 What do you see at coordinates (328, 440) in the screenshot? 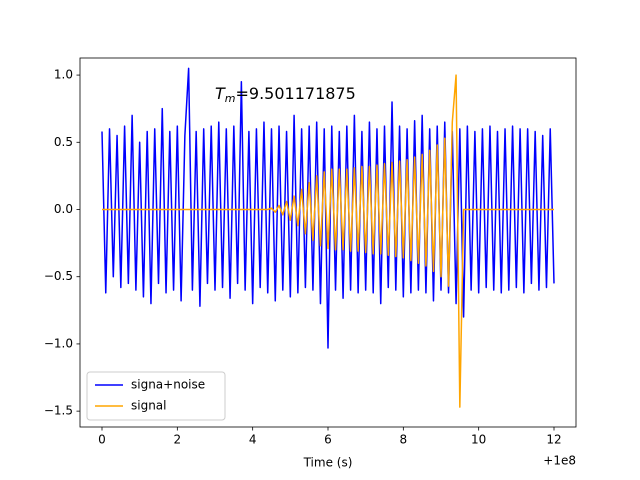
I see `x-tick-label: 6` at bounding box center [328, 440].